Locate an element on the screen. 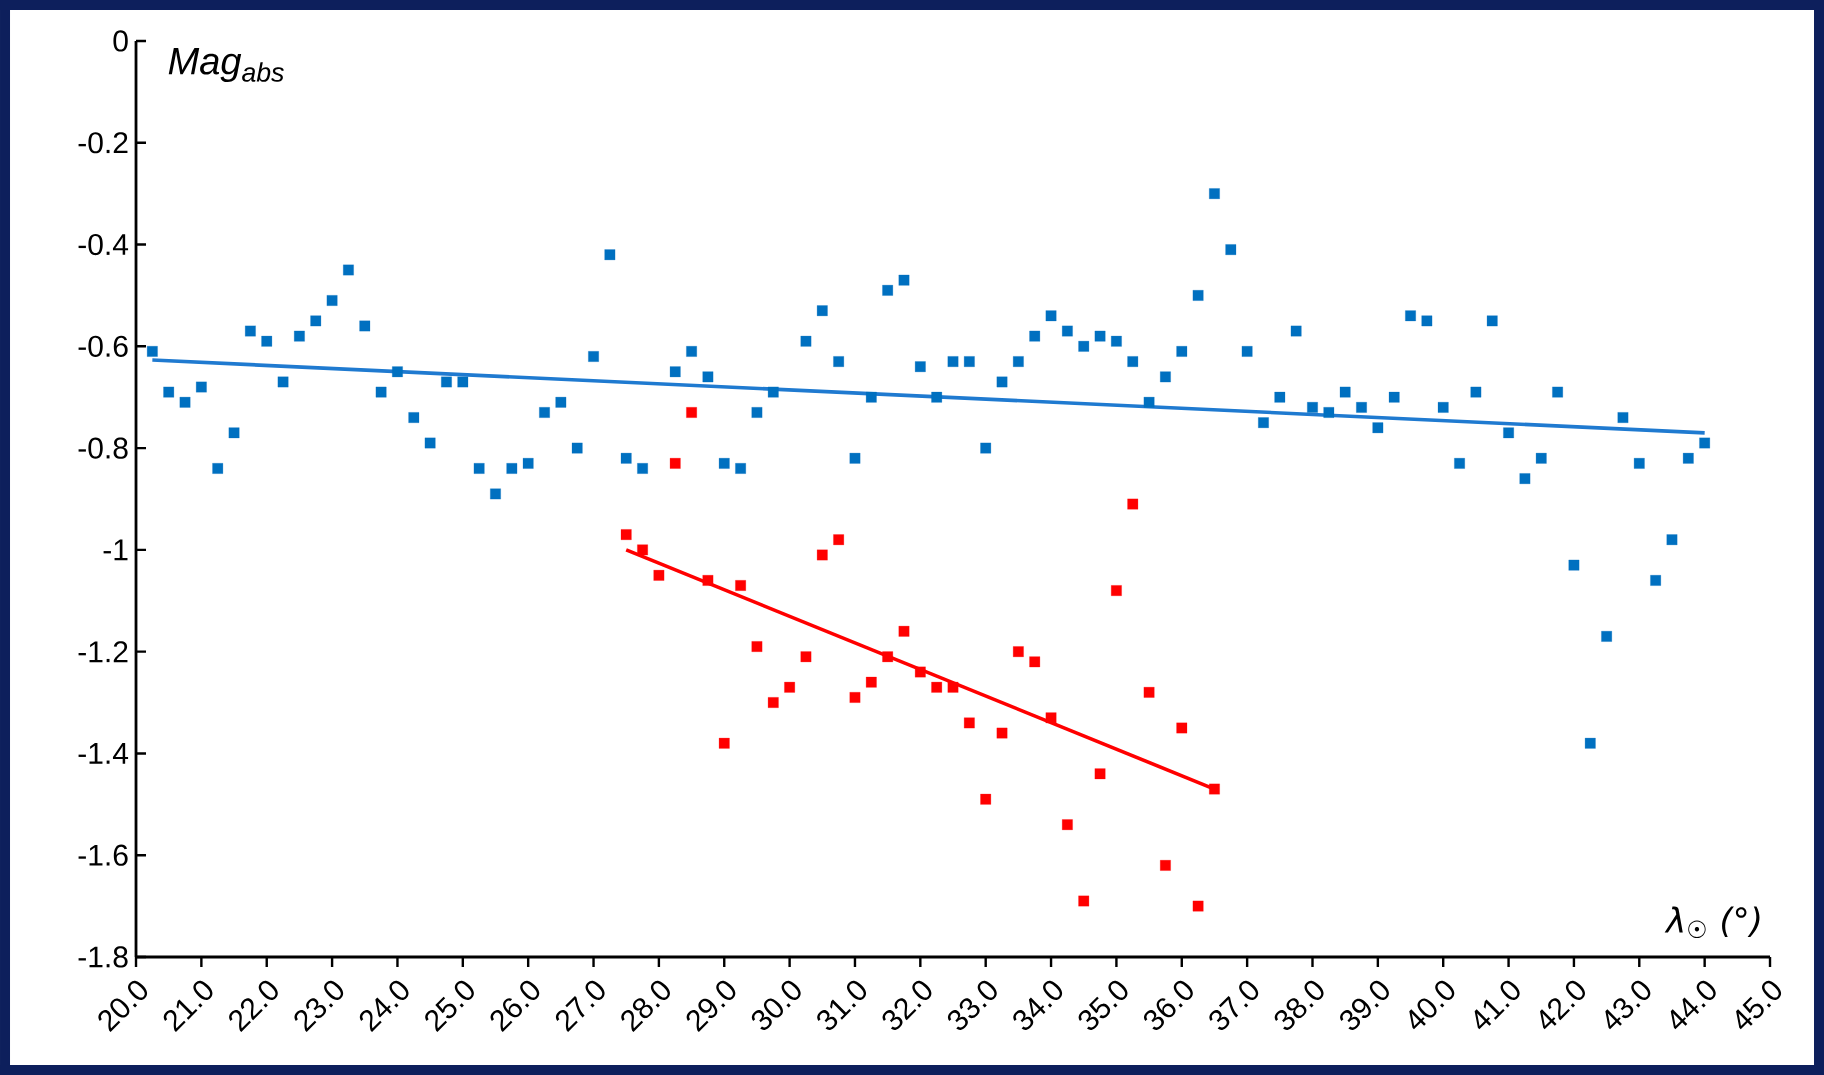 Image resolution: width=1824 pixels, height=1075 pixels. y-tick-label: -1.8 is located at coordinates (103, 957).